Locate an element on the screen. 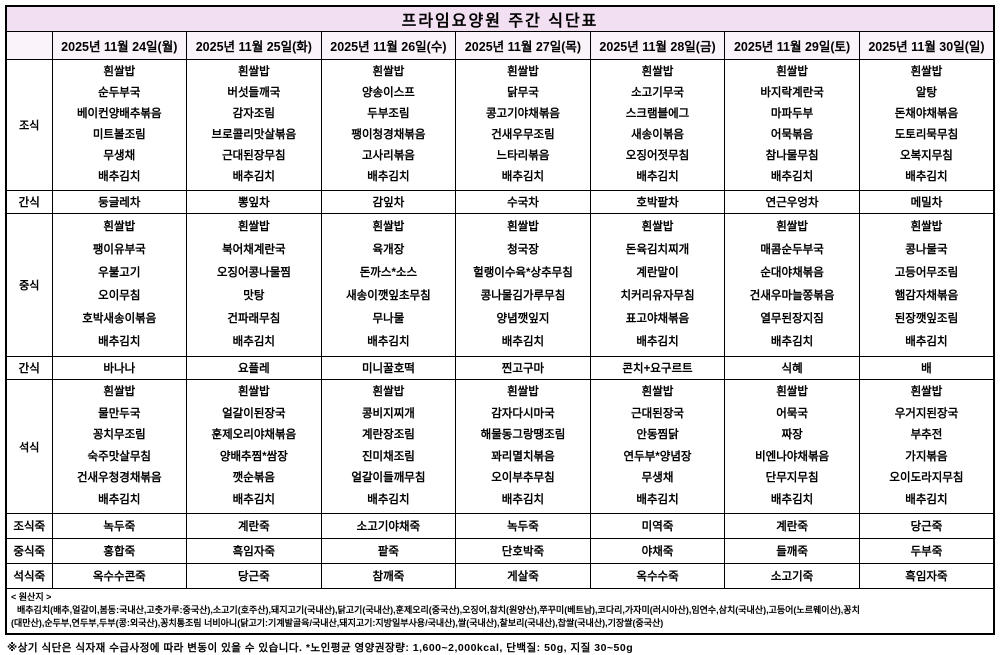 The image size is (1000, 655). menu-item: 오징어콩나물찜 is located at coordinates (253, 273).